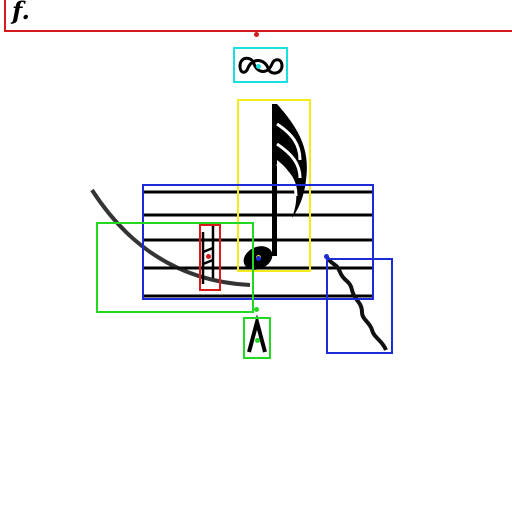  I want to click on marcato-glyph, so click(257, 333).